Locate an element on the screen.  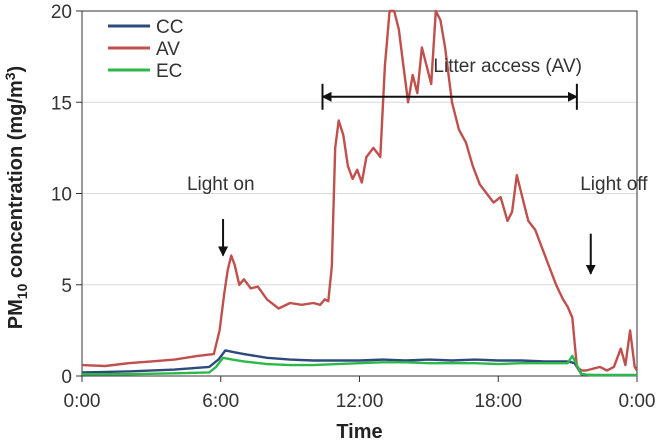
y-axis-title-rest: concentration (mg/m is located at coordinates (16, 181).